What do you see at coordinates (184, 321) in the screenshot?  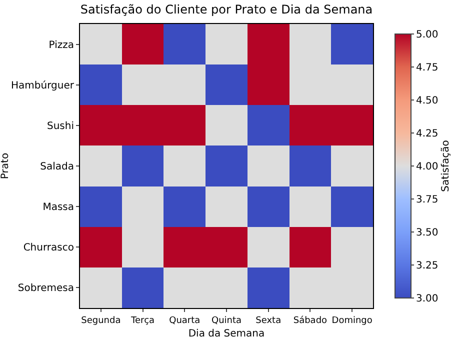 I see `x-tick-label: Quarta` at bounding box center [184, 321].